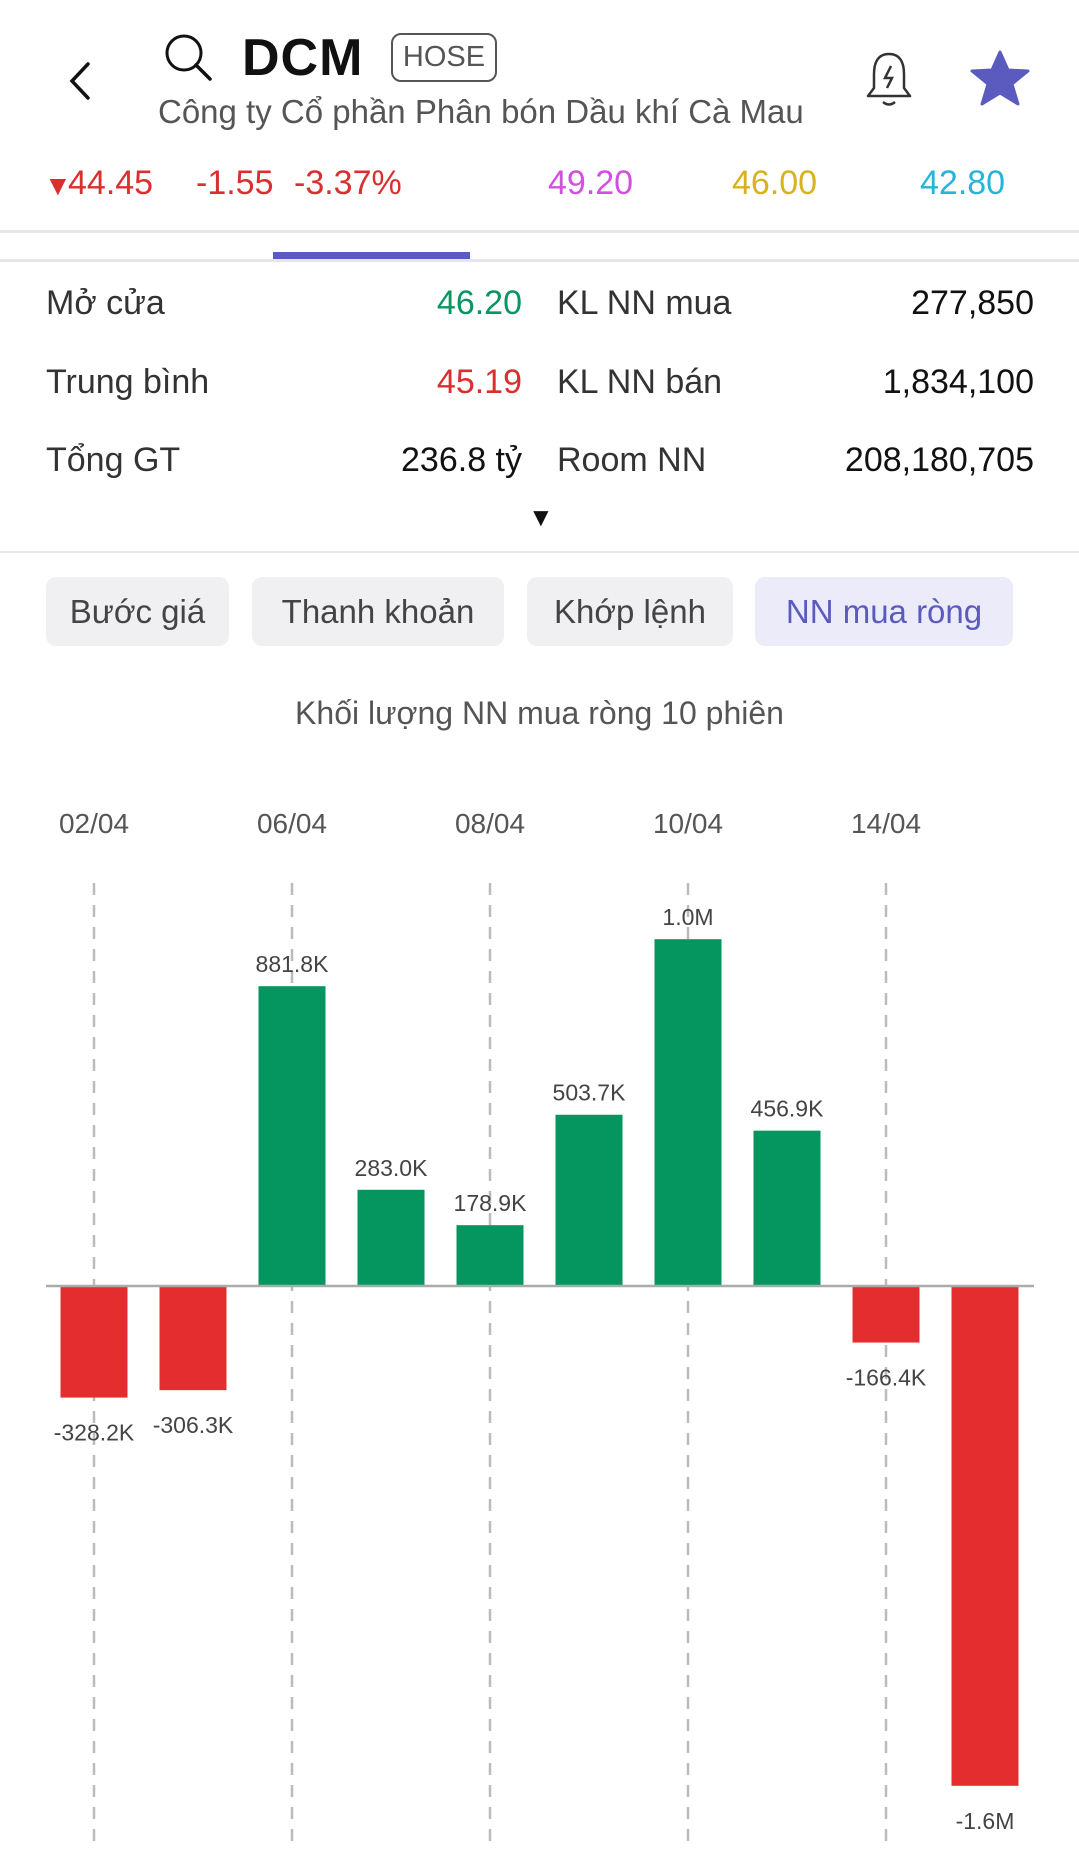  What do you see at coordinates (958, 382) in the screenshot?
I see `stat-value-foreign-sell: 1,834,100` at bounding box center [958, 382].